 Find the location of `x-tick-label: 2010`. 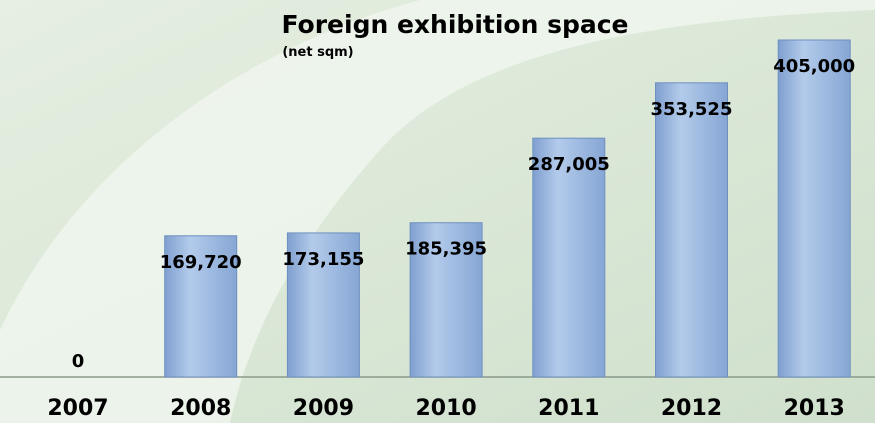

x-tick-label: 2010 is located at coordinates (445, 408).